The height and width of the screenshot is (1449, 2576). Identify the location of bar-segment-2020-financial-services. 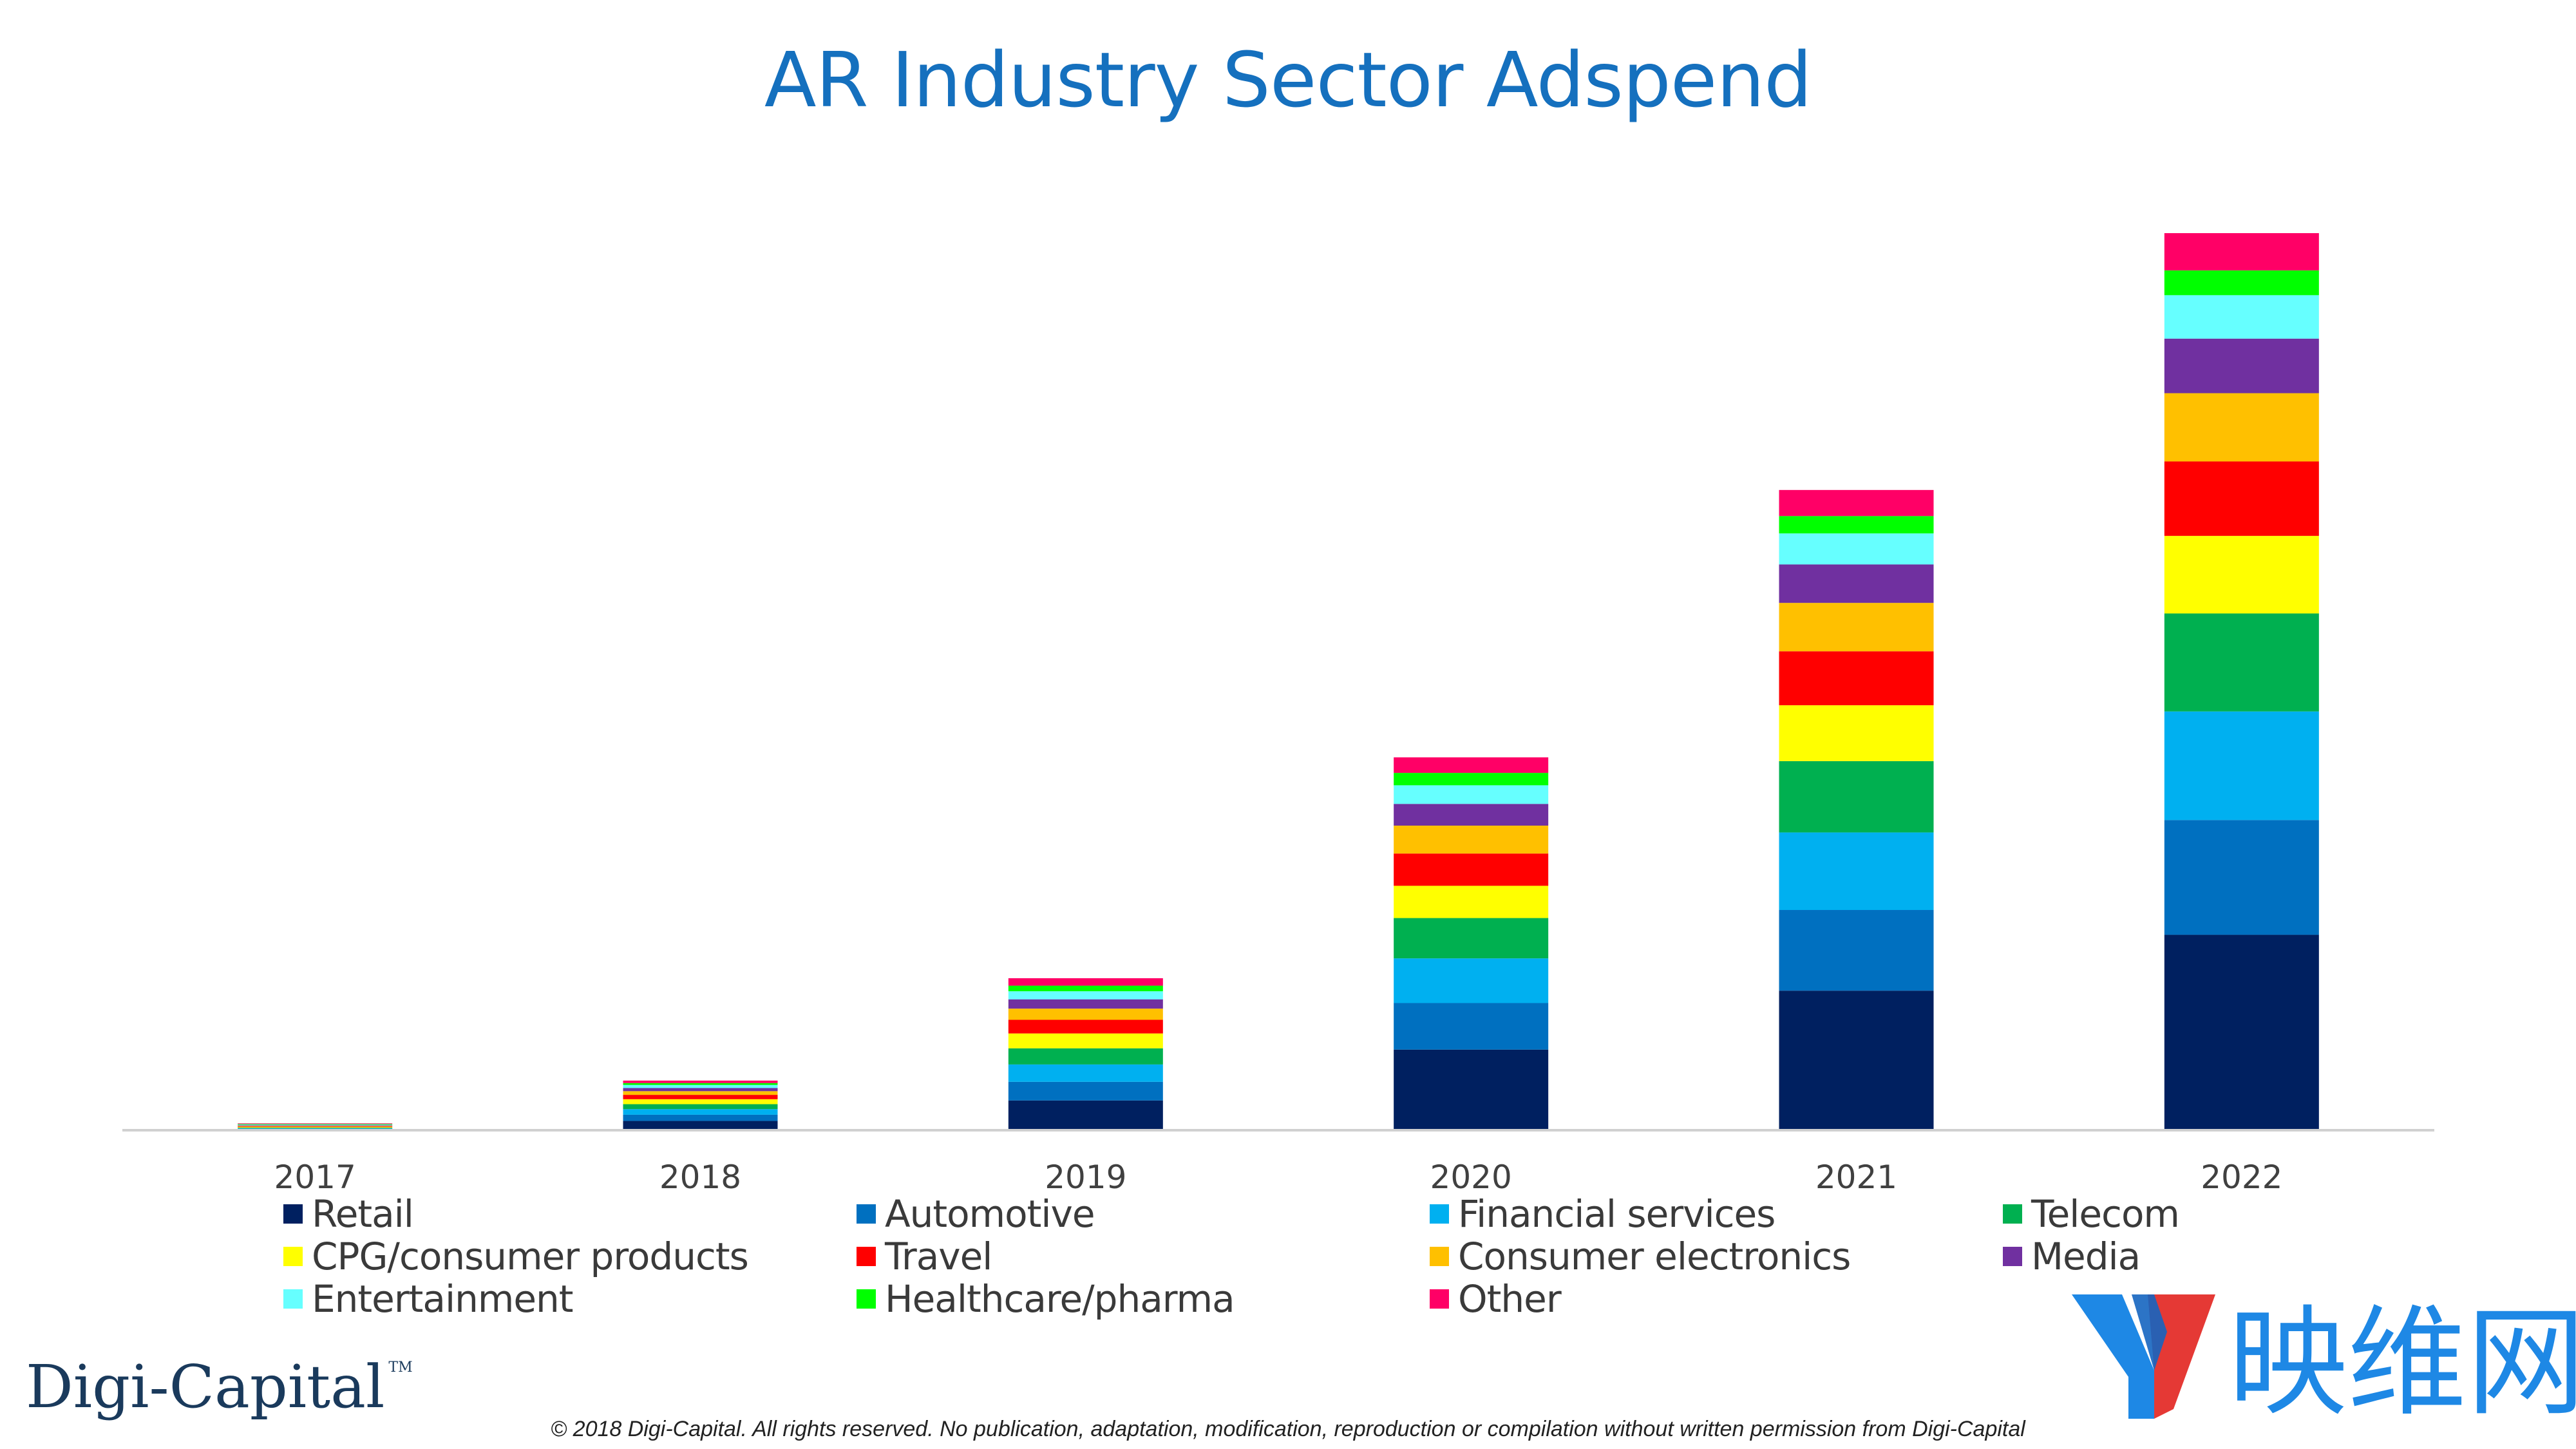
(1471, 980).